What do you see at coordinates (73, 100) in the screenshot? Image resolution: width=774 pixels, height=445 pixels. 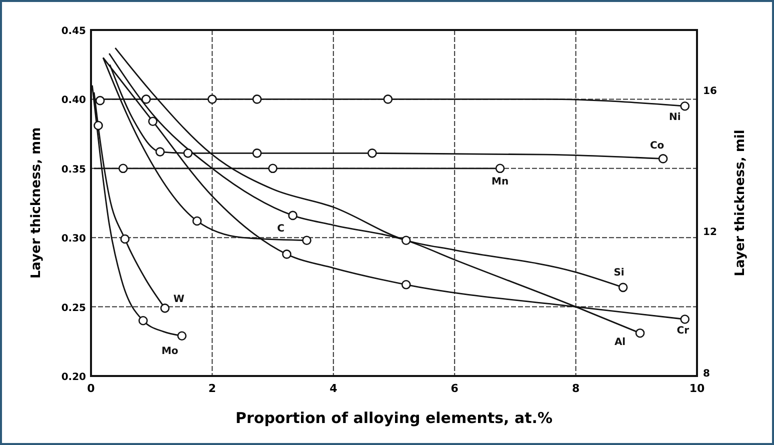 I see `y-tick-label: 0.40` at bounding box center [73, 100].